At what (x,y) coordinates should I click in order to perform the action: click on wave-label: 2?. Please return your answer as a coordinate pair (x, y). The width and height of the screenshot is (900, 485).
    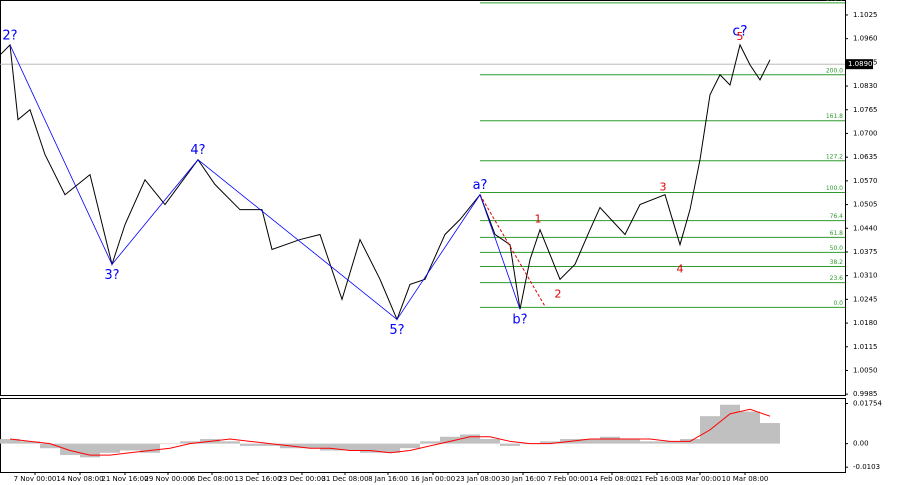
    Looking at the image, I should click on (9, 35).